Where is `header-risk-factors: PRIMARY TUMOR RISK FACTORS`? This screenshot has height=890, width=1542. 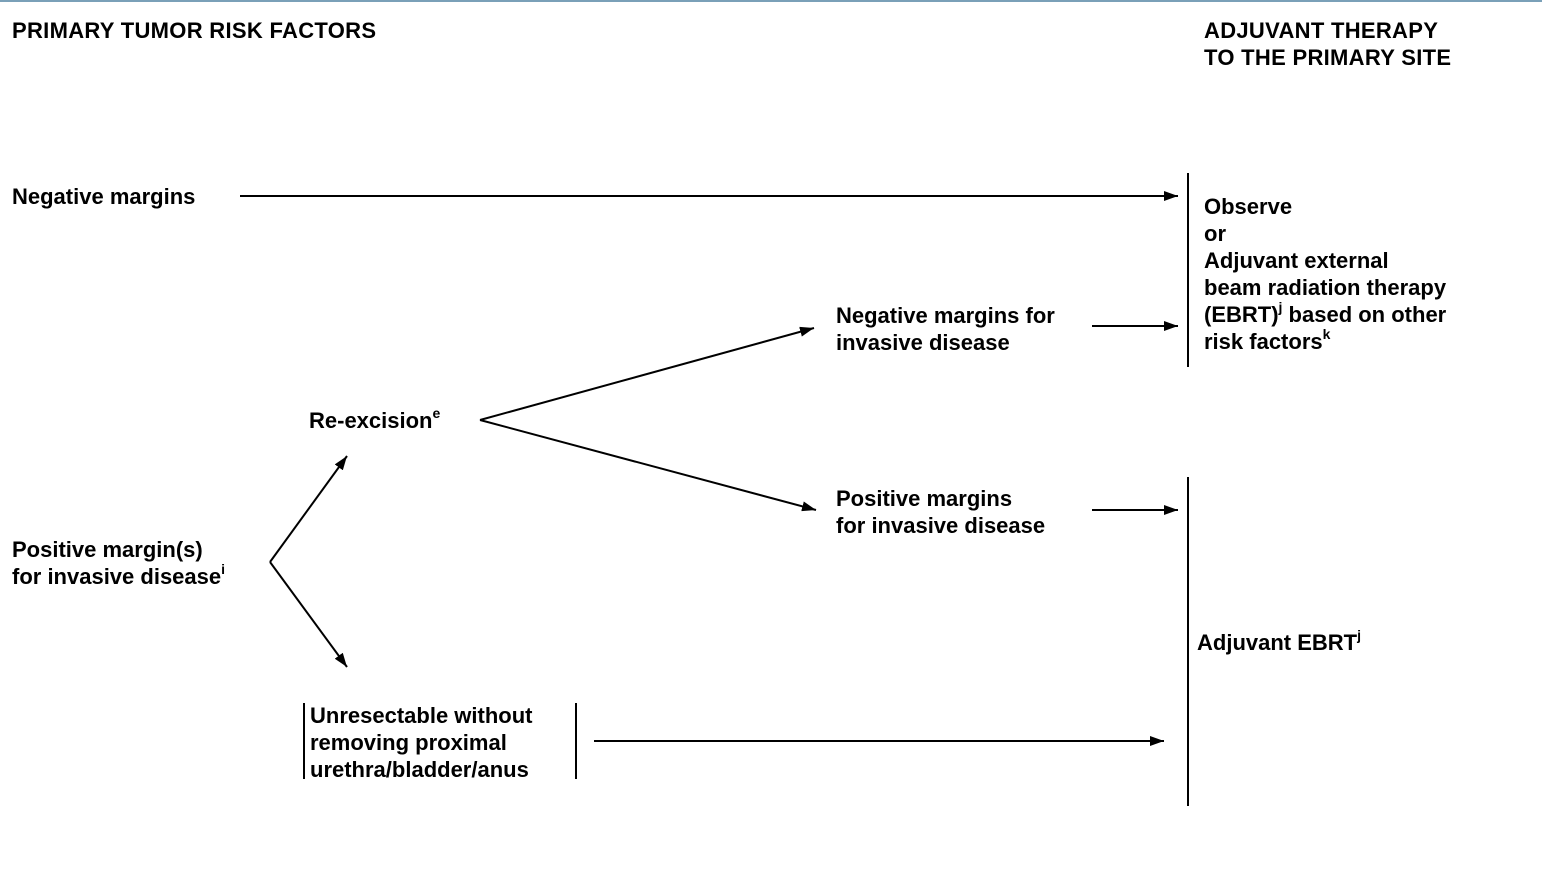
header-risk-factors: PRIMARY TUMOR RISK FACTORS is located at coordinates (194, 30).